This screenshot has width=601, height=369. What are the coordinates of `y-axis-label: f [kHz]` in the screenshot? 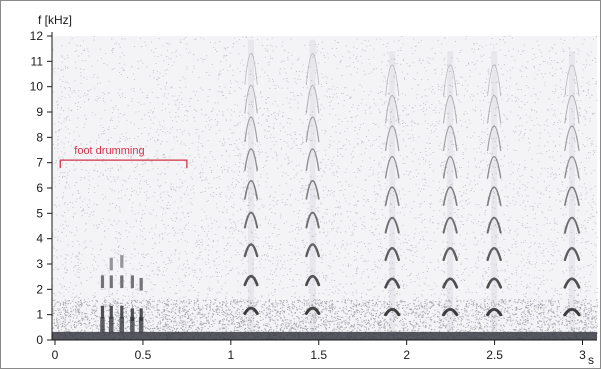 It's located at (55, 20).